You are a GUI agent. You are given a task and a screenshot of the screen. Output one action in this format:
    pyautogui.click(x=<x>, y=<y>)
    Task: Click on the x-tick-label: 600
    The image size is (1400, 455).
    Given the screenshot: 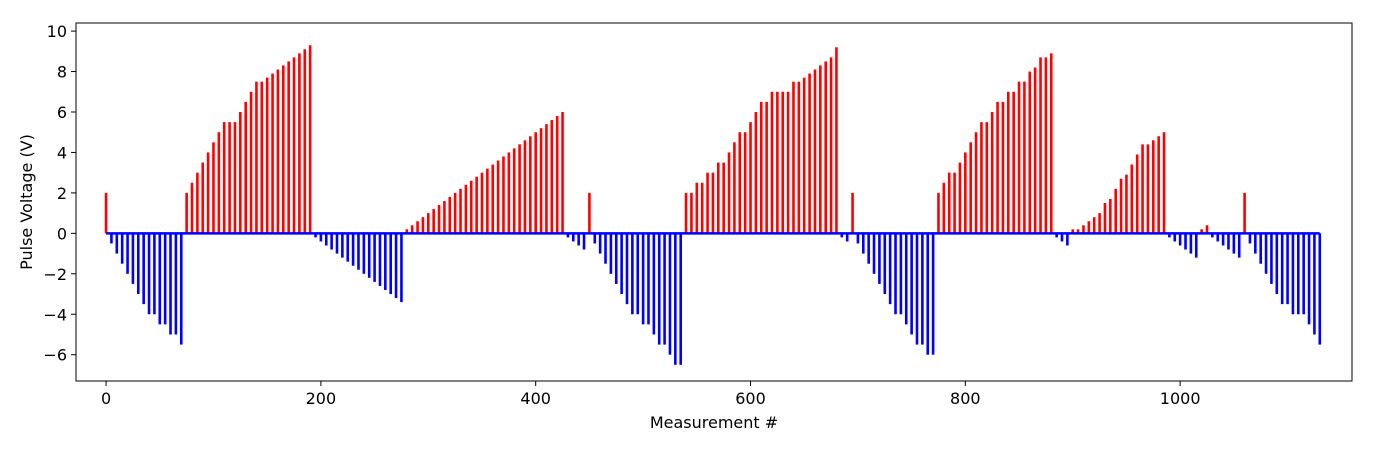 What is the action you would take?
    pyautogui.click(x=750, y=398)
    